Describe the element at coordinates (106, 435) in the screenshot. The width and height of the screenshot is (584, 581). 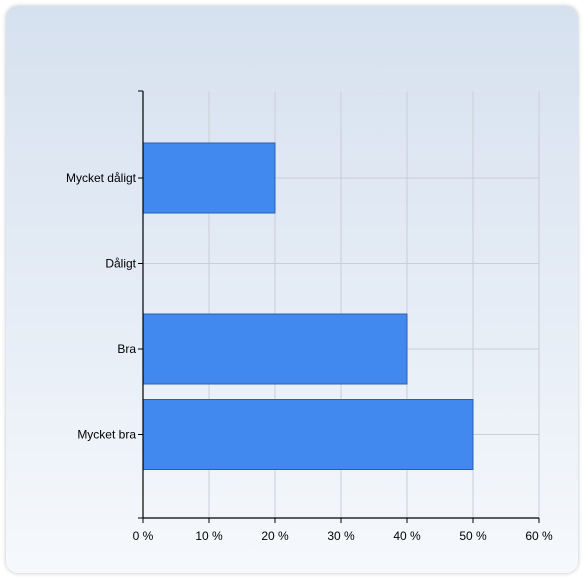
I see `category-label-3: Mycket bra` at that location.